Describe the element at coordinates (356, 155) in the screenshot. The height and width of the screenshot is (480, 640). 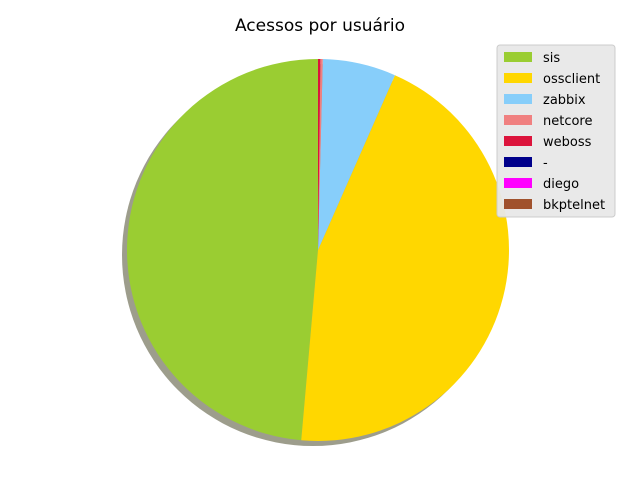
I see `pie-slice-zabbix` at that location.